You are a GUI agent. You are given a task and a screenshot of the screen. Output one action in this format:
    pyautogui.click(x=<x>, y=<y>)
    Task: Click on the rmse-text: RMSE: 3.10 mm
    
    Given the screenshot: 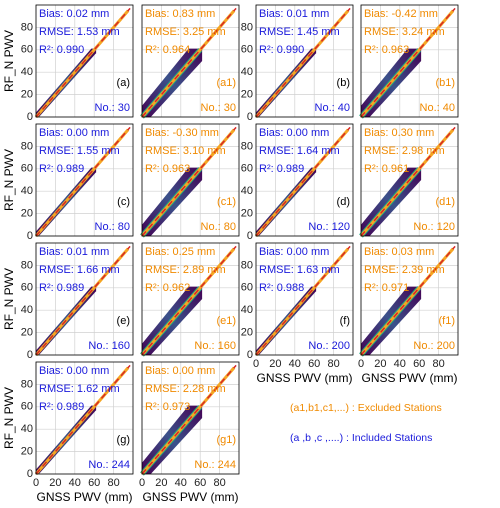 What is the action you would take?
    pyautogui.click(x=185, y=151)
    